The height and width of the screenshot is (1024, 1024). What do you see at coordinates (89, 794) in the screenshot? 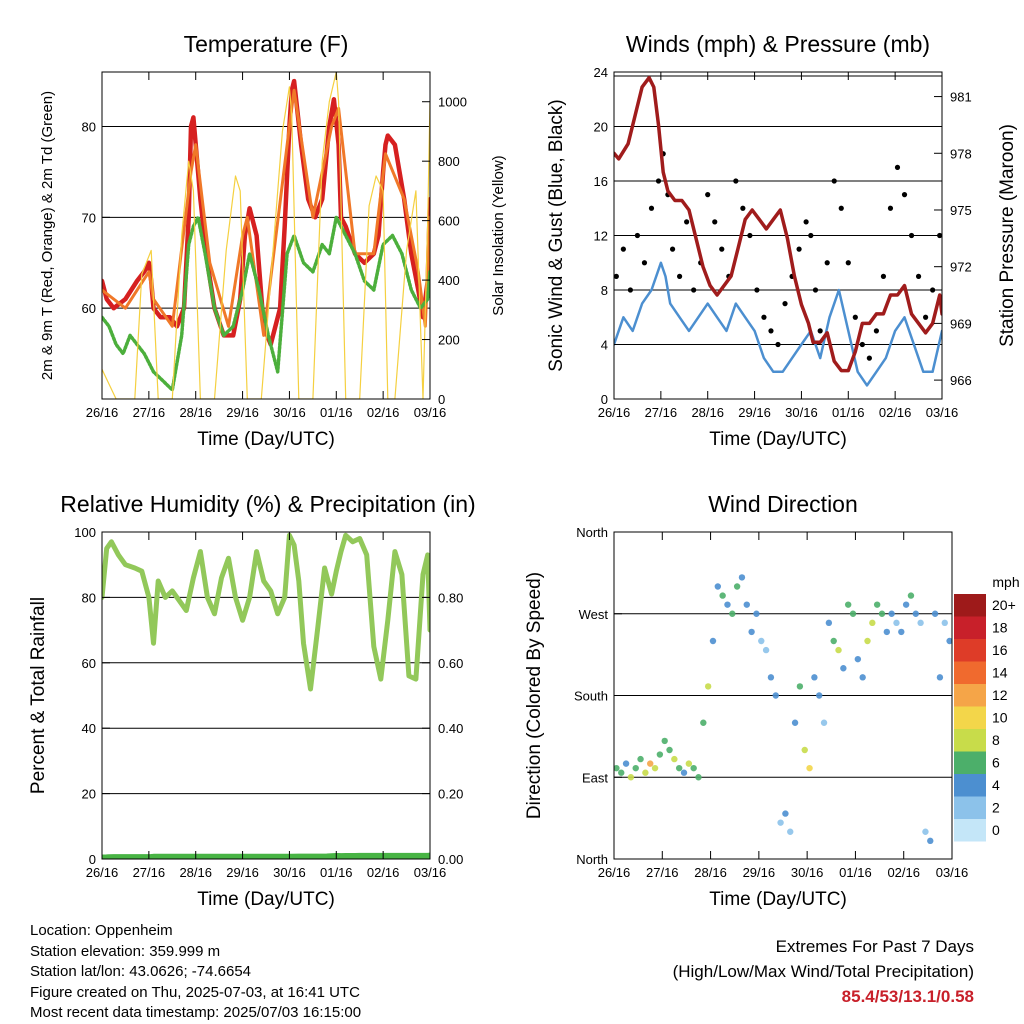
I see `y-tick-label: 20` at bounding box center [89, 794].